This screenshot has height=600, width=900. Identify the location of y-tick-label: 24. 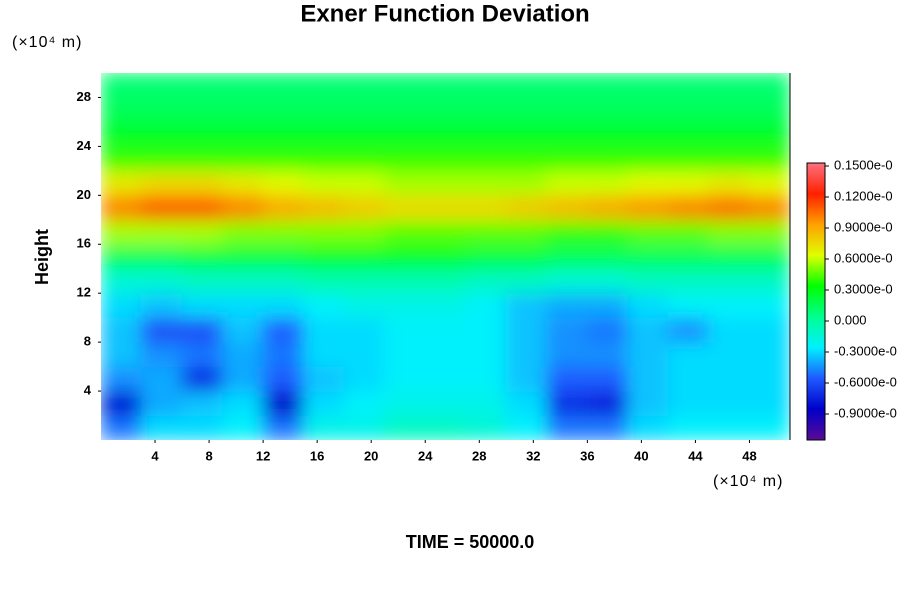
(84, 145).